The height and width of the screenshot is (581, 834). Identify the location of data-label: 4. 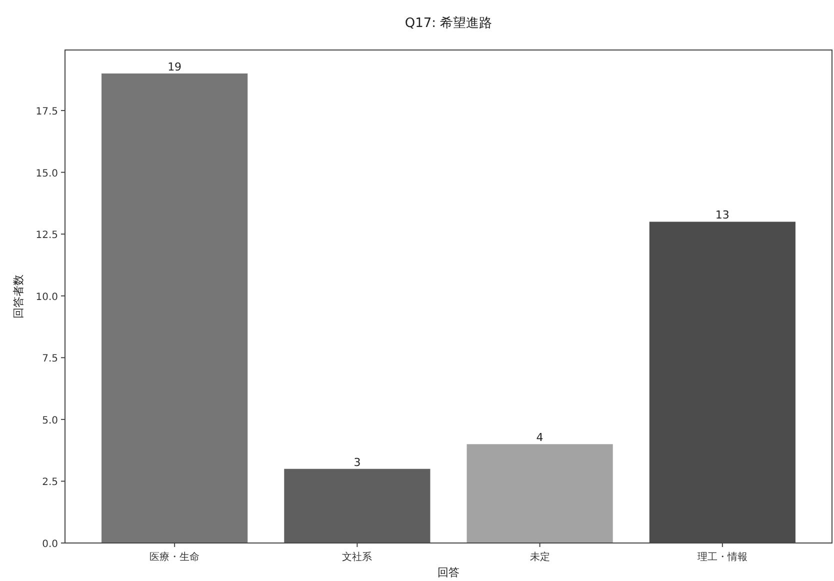
(540, 437).